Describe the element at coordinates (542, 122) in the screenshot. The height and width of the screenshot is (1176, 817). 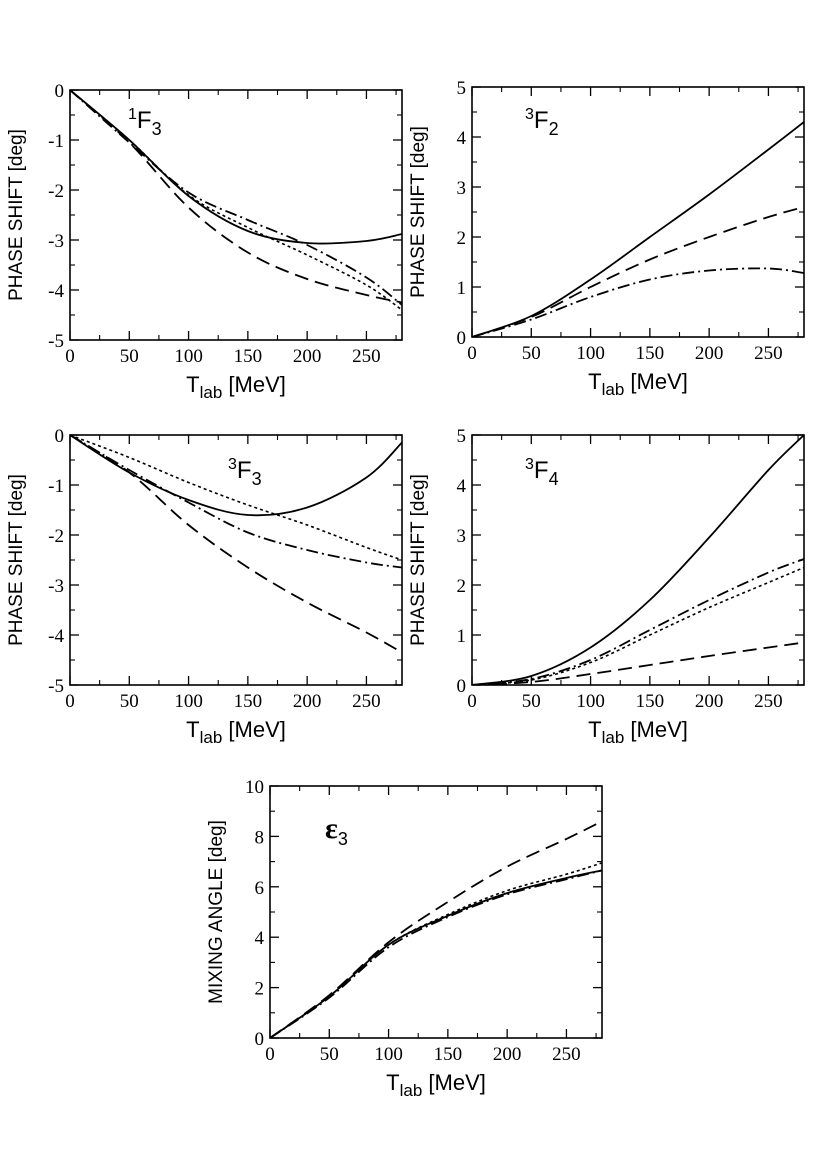
I see `panel-label: 3F2` at that location.